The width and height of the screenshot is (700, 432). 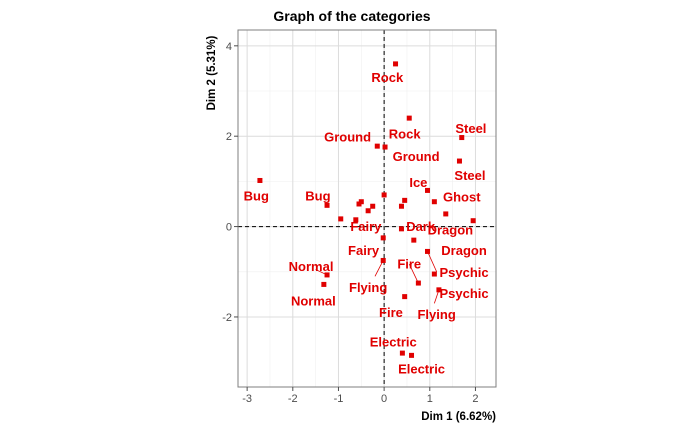 I want to click on y-axis-title: Dim 2 (5.31%), so click(x=212, y=72).